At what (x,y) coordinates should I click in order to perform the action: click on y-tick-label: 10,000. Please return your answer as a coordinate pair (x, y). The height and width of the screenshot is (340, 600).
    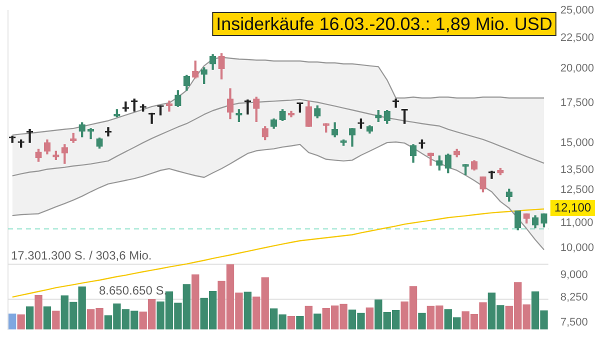
    Looking at the image, I should click on (577, 248).